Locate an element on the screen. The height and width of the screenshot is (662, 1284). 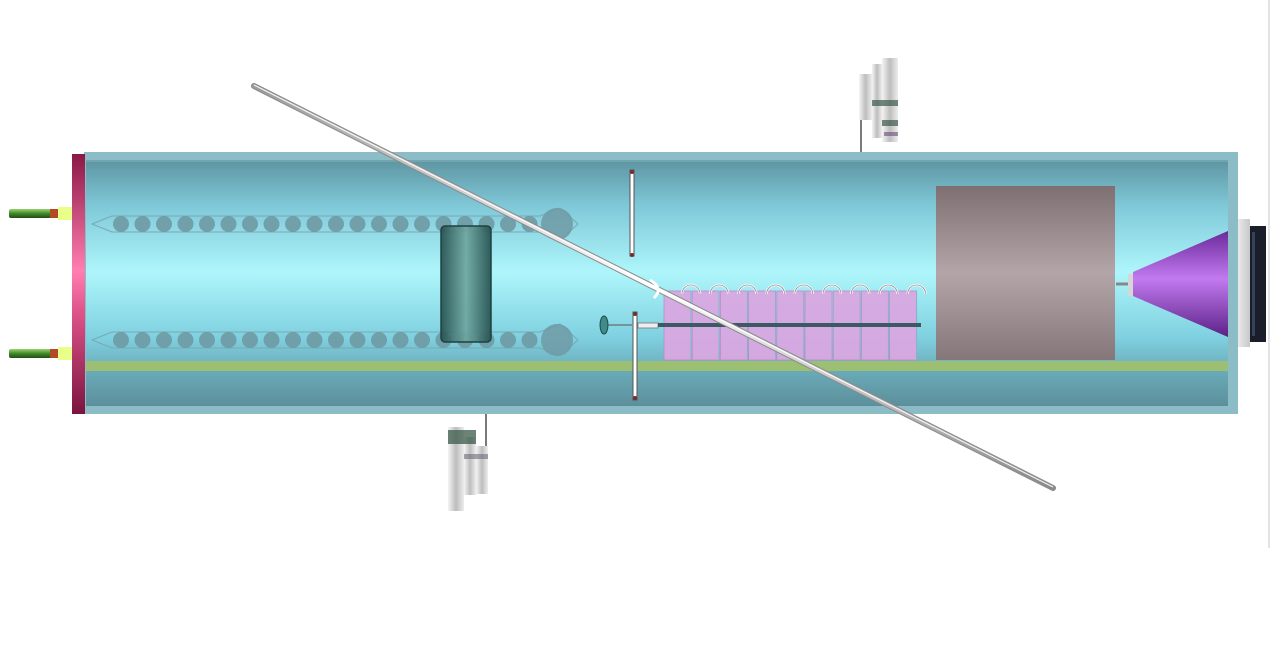
ring-array is located at coordinates (803, 289).